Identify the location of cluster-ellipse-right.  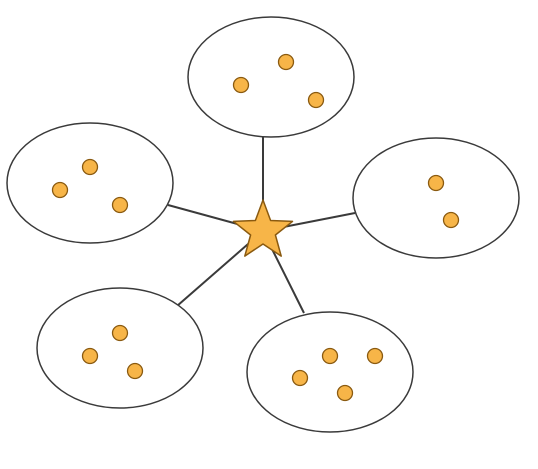
(436, 198).